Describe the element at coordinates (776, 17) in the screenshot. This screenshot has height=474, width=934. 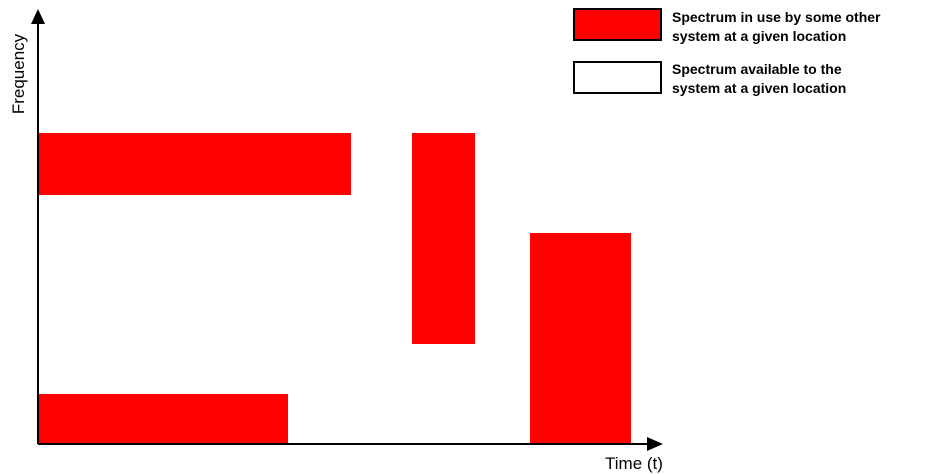
I see `legend-in-use-line-1: Spectrum in use by some other` at that location.